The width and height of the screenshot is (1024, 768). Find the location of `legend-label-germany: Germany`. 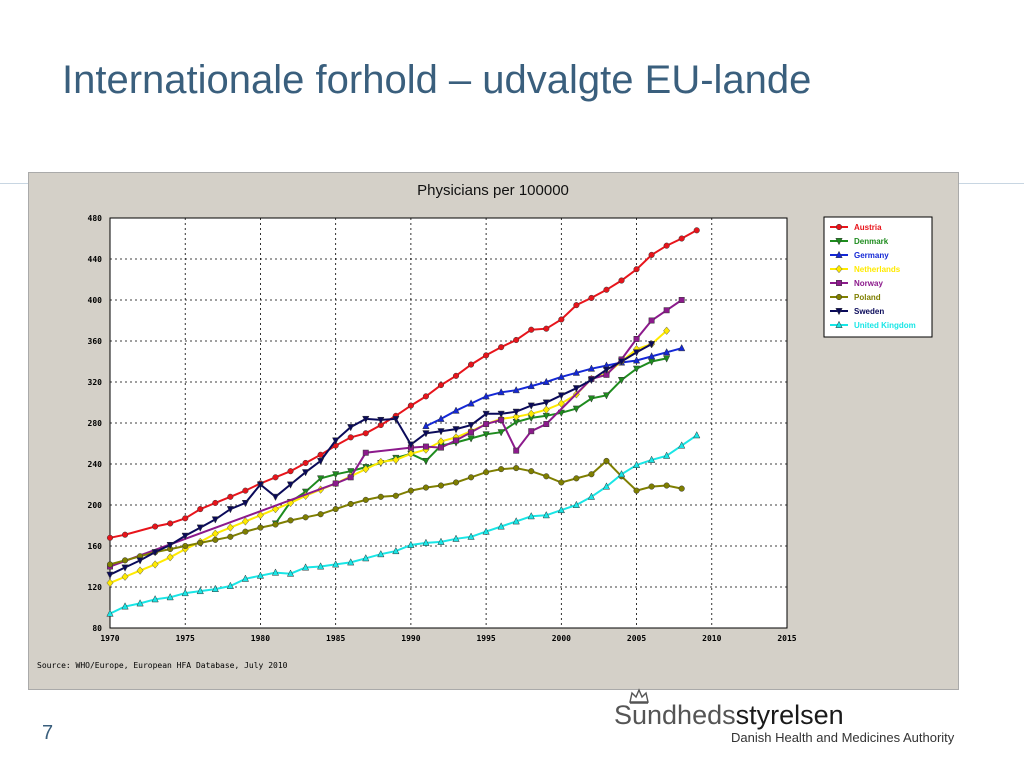

legend-label-germany: Germany is located at coordinates (871, 255).